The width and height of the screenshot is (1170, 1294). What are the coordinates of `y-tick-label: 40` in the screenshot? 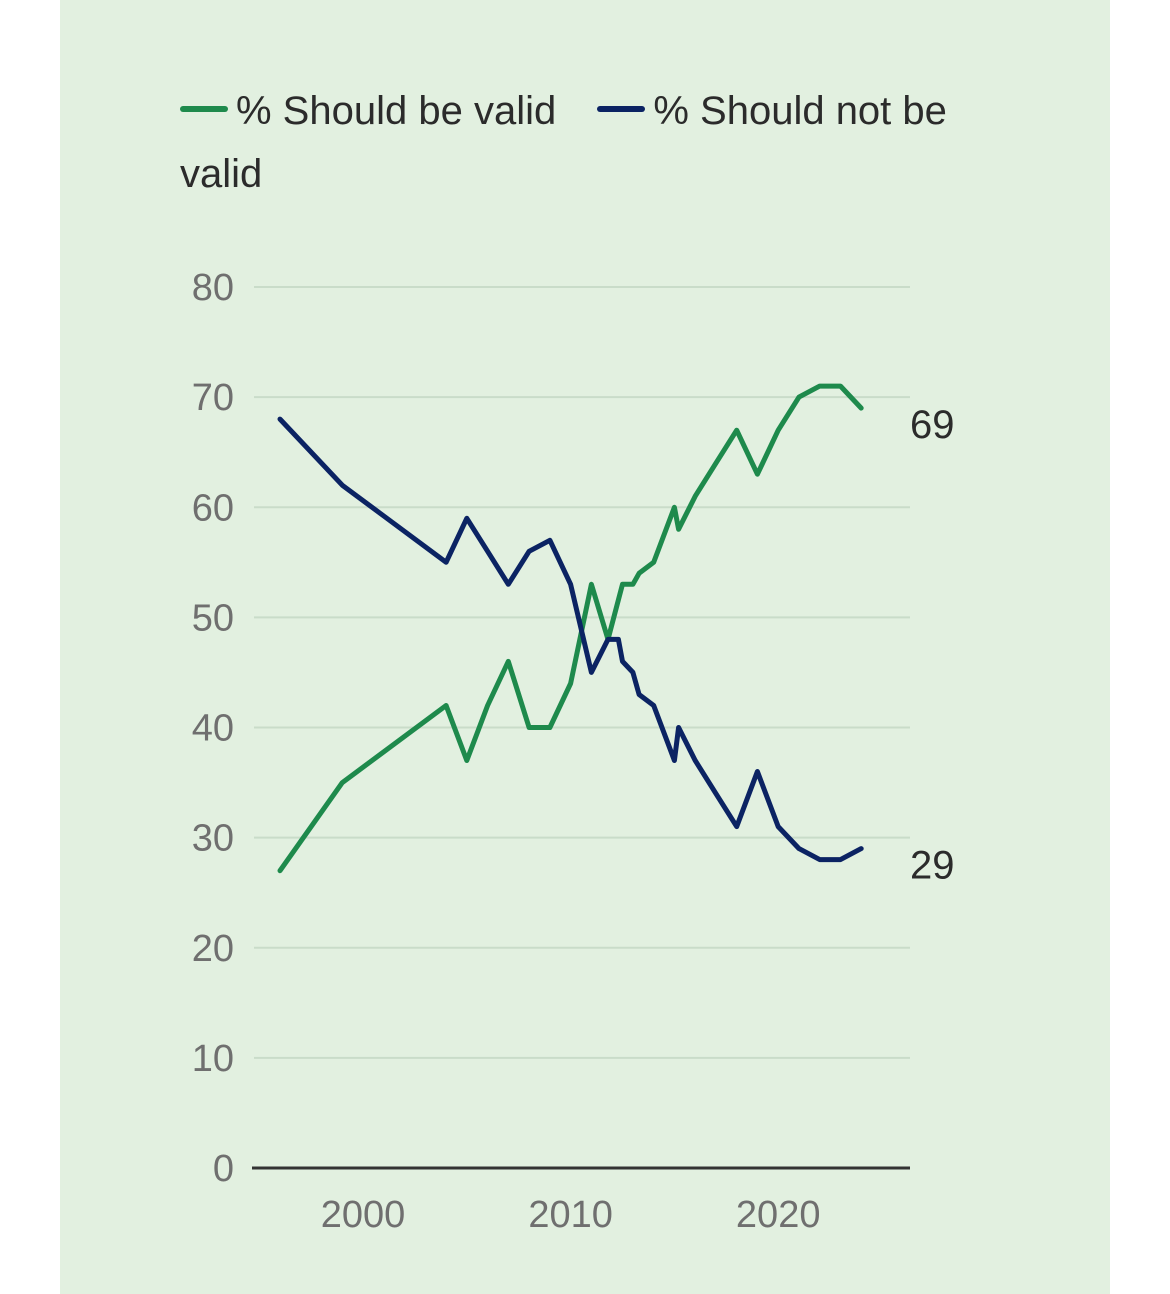 It's located at (213, 729).